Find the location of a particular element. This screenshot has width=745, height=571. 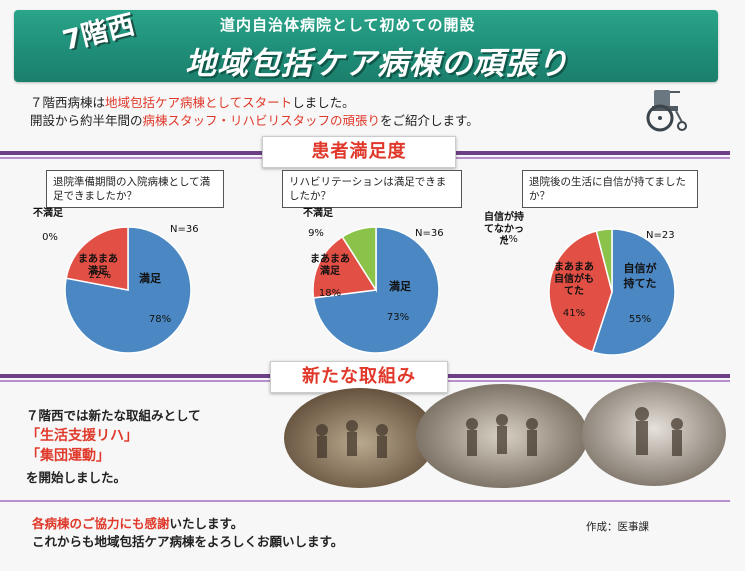

page-title: 地域包括ケア病棟の頑張り is located at coordinates (377, 64).